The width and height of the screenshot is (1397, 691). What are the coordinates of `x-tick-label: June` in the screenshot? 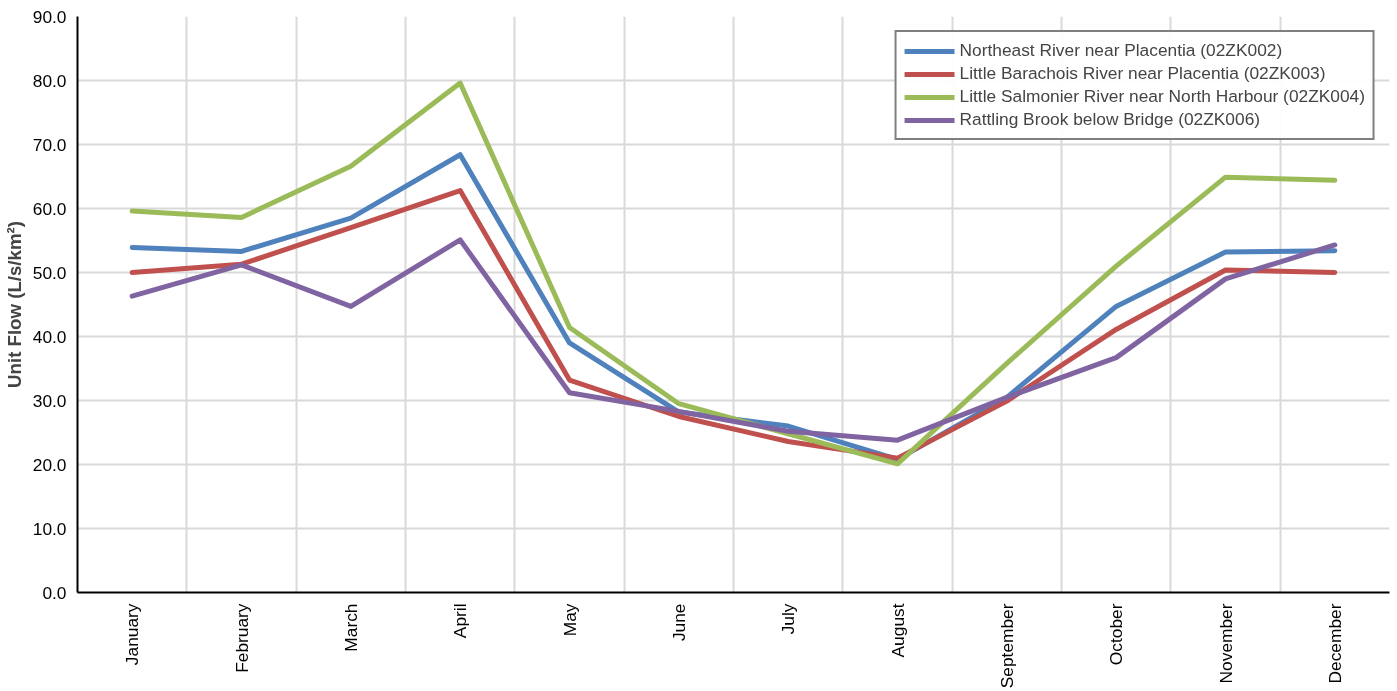 It's located at (678, 622).